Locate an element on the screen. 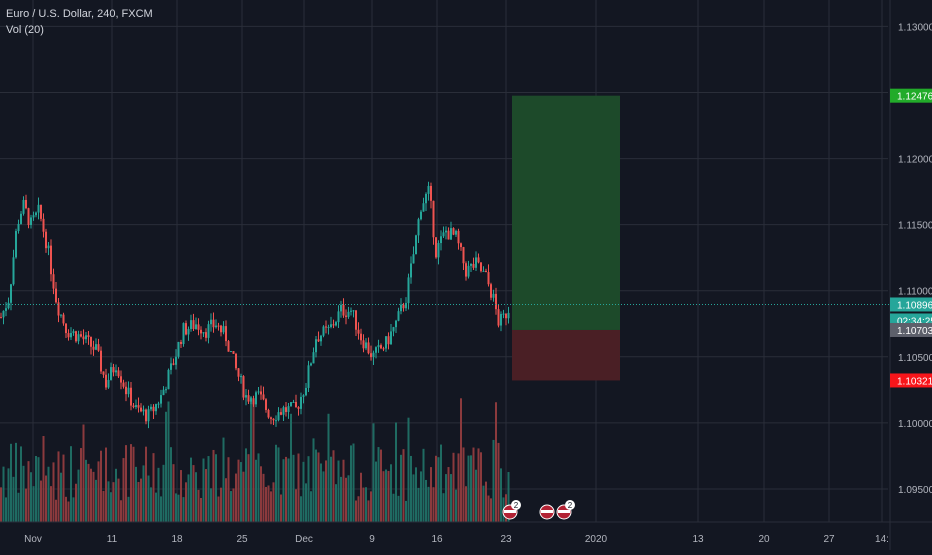 The image size is (932, 555). symbol-title: Euro / U.S. Dollar, 240, FXCM is located at coordinates (79, 14).